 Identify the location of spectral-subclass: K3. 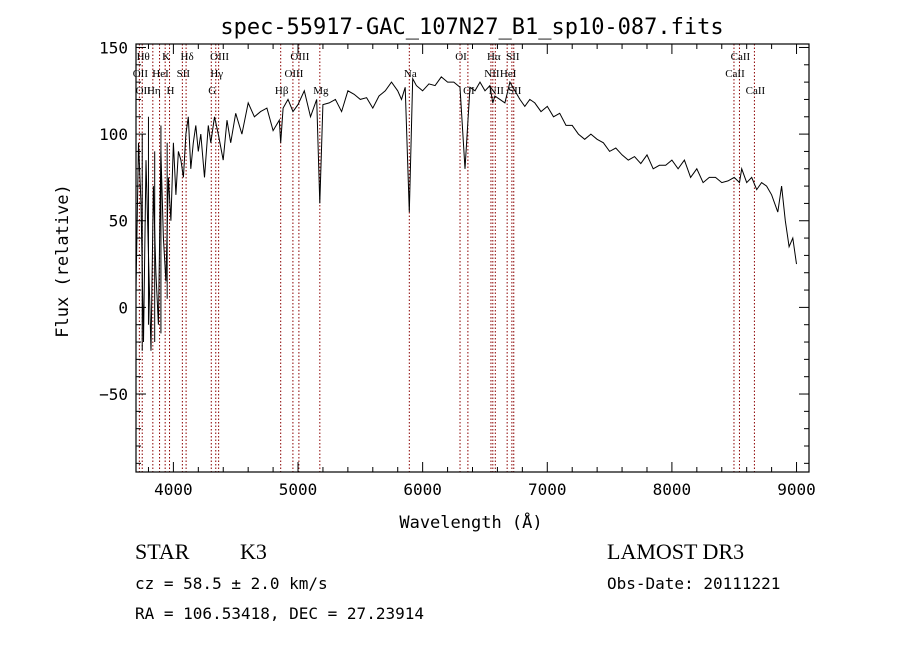
(253, 551).